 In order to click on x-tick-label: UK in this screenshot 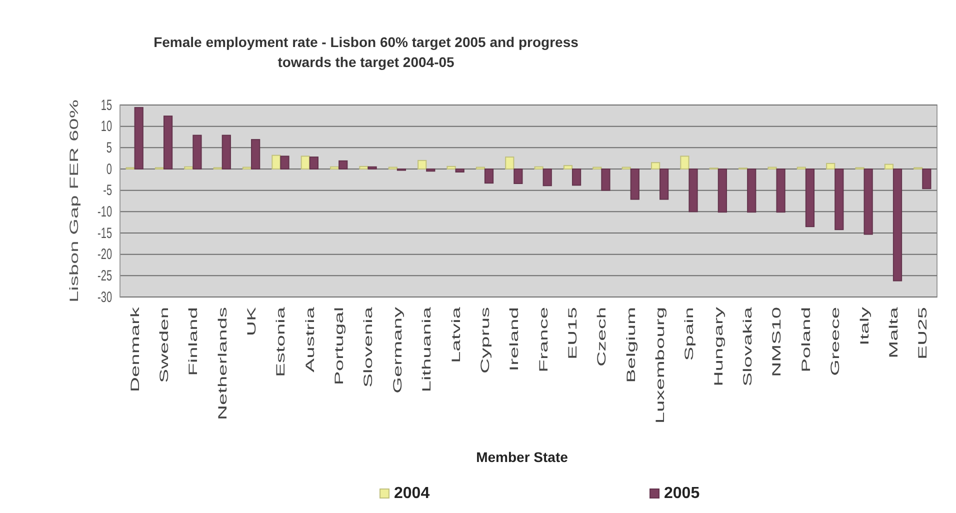, I will do `click(251, 321)`.